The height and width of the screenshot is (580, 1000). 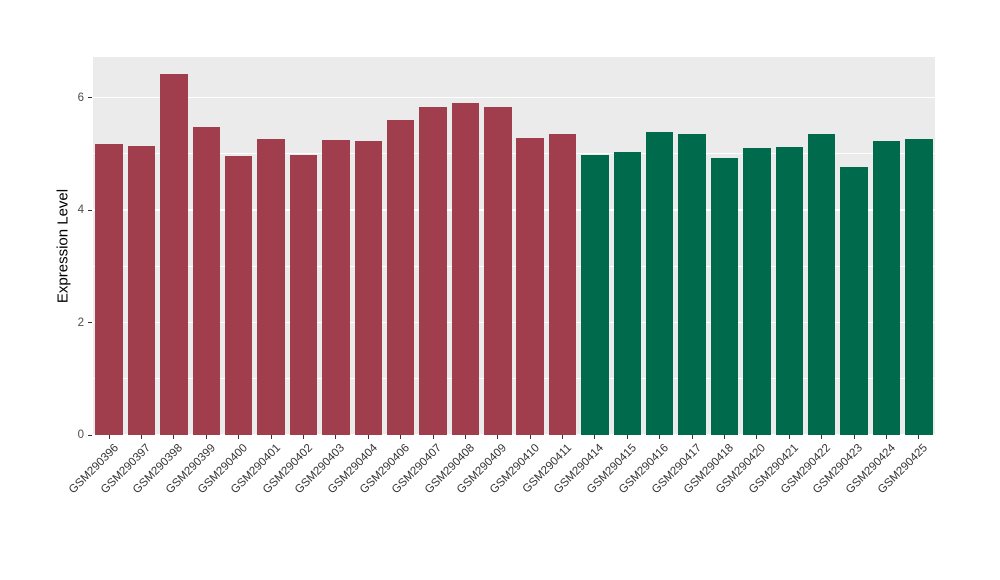 I want to click on bar-GSM290404, so click(x=368, y=288).